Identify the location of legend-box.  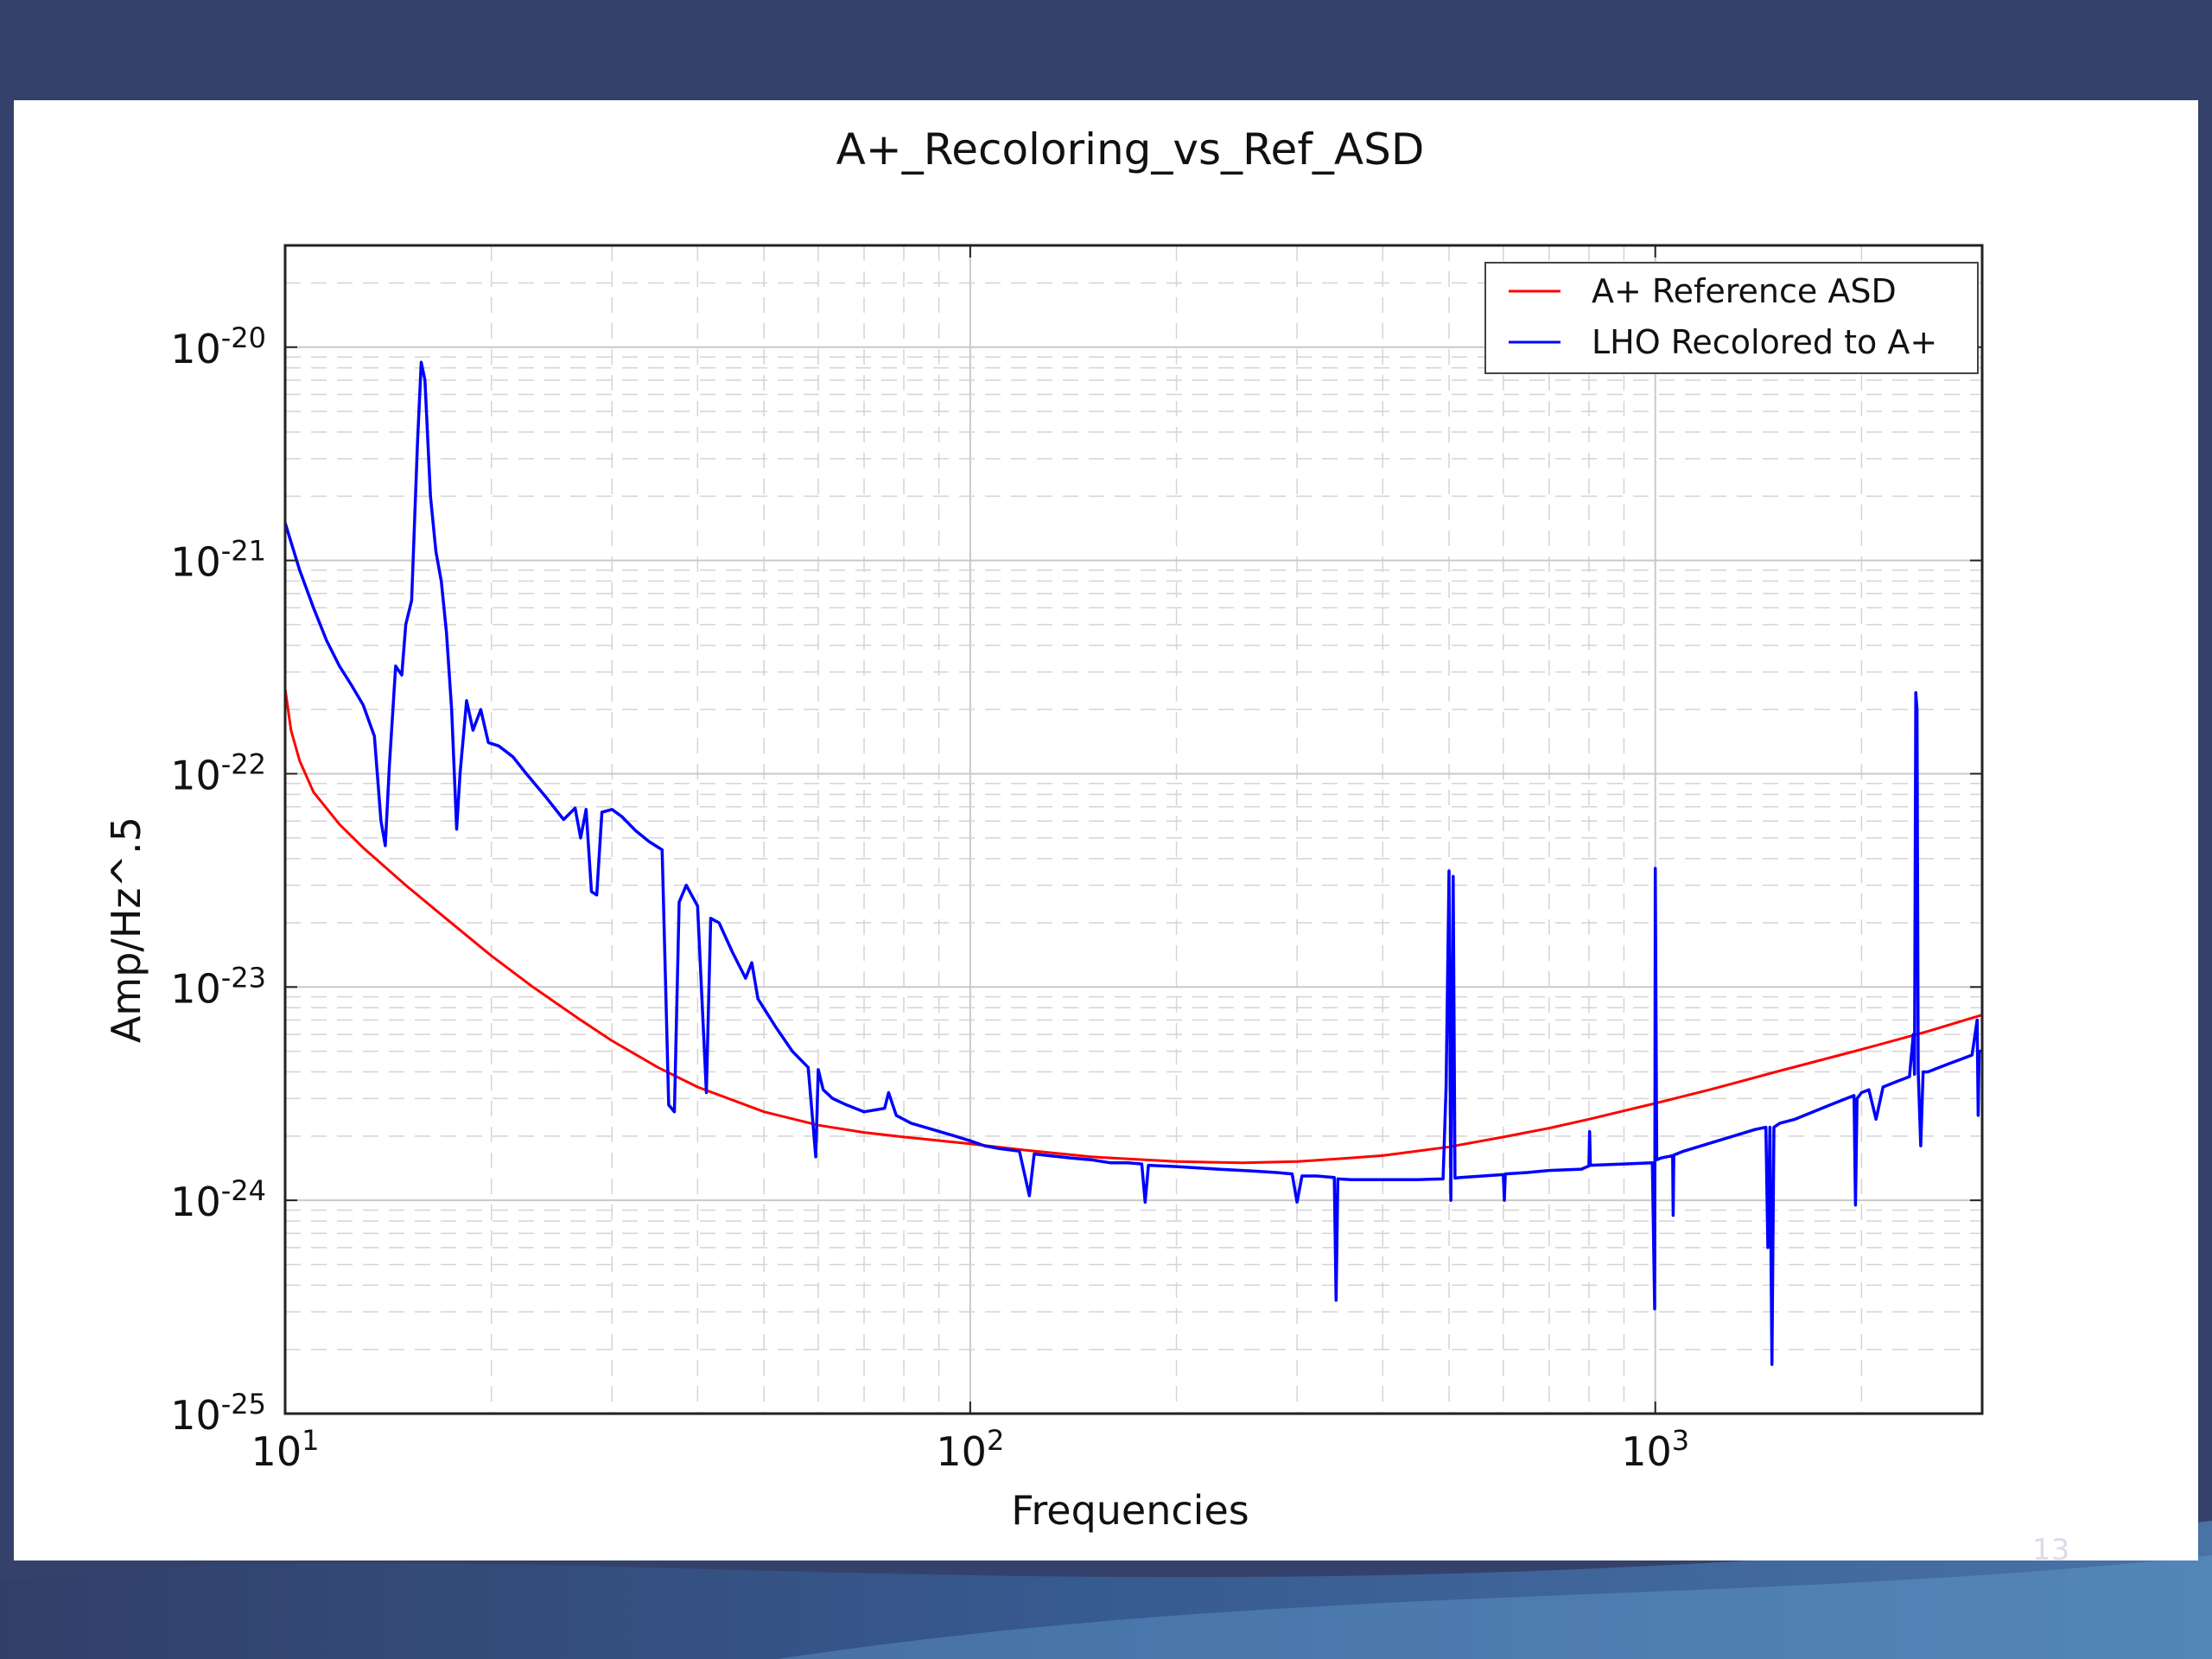
(1731, 318).